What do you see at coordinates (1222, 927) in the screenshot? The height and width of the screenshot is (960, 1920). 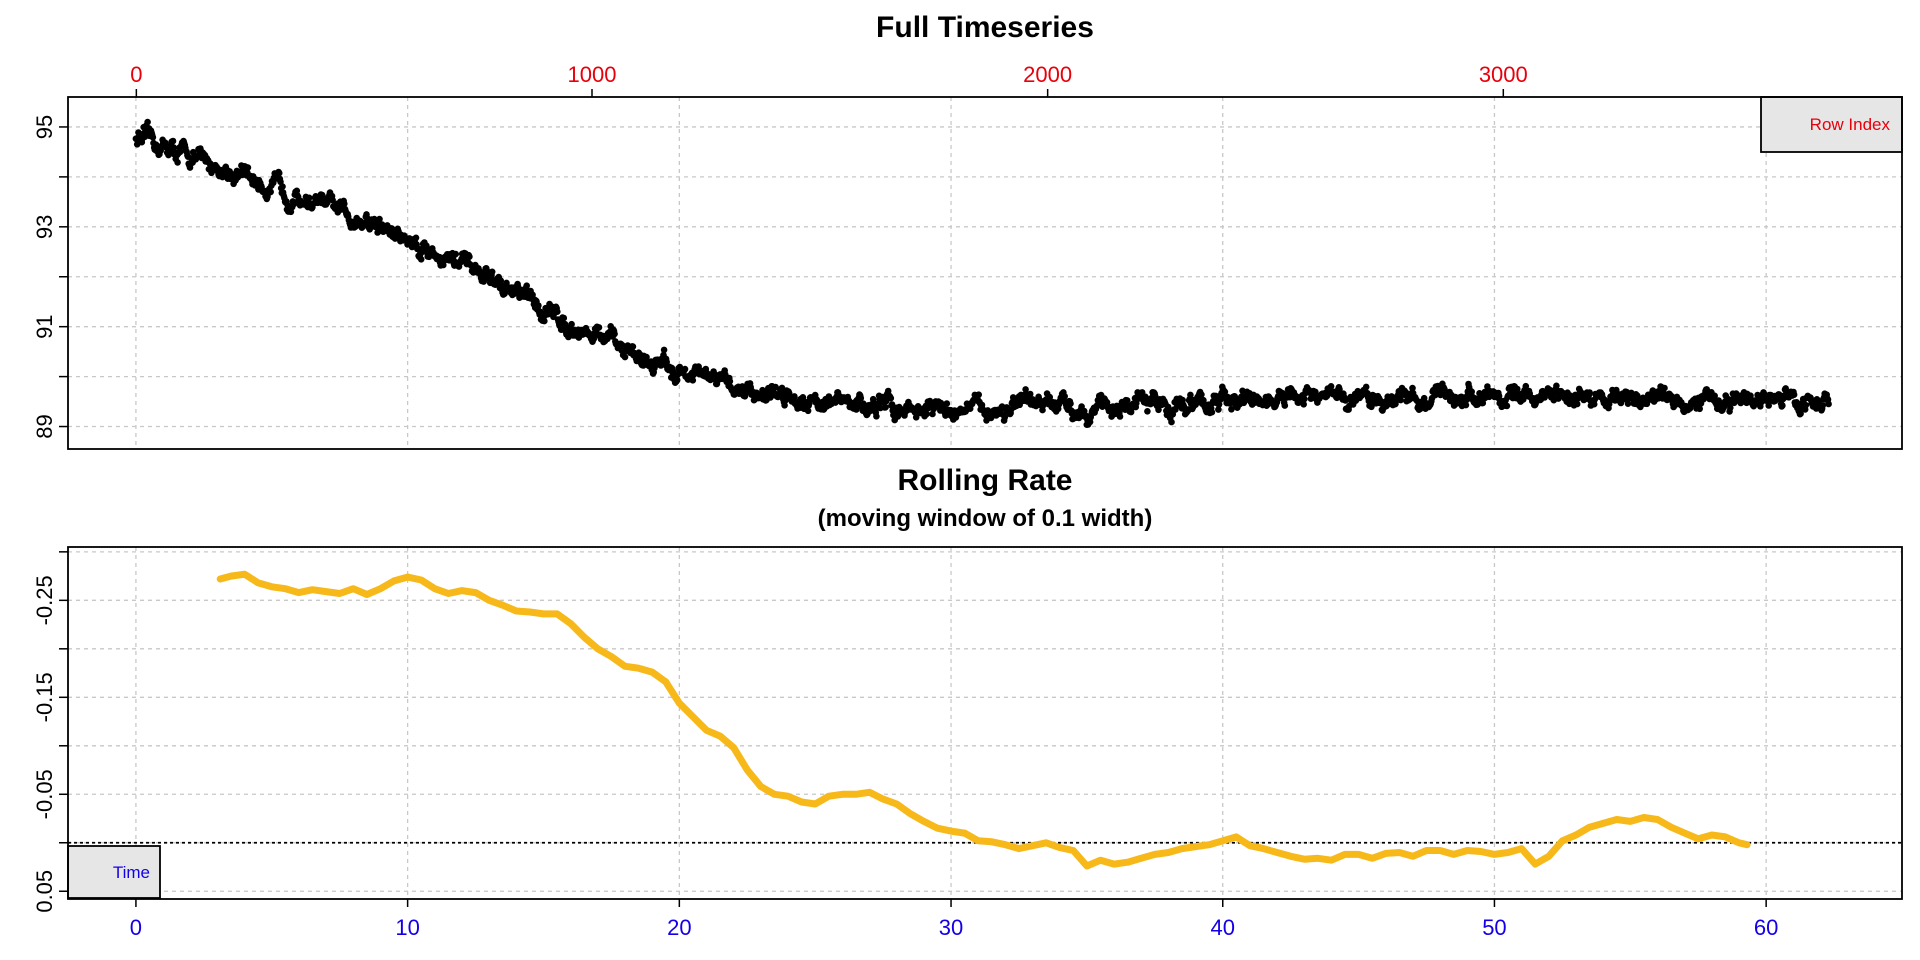 I see `time-tick-label: 40` at bounding box center [1222, 927].